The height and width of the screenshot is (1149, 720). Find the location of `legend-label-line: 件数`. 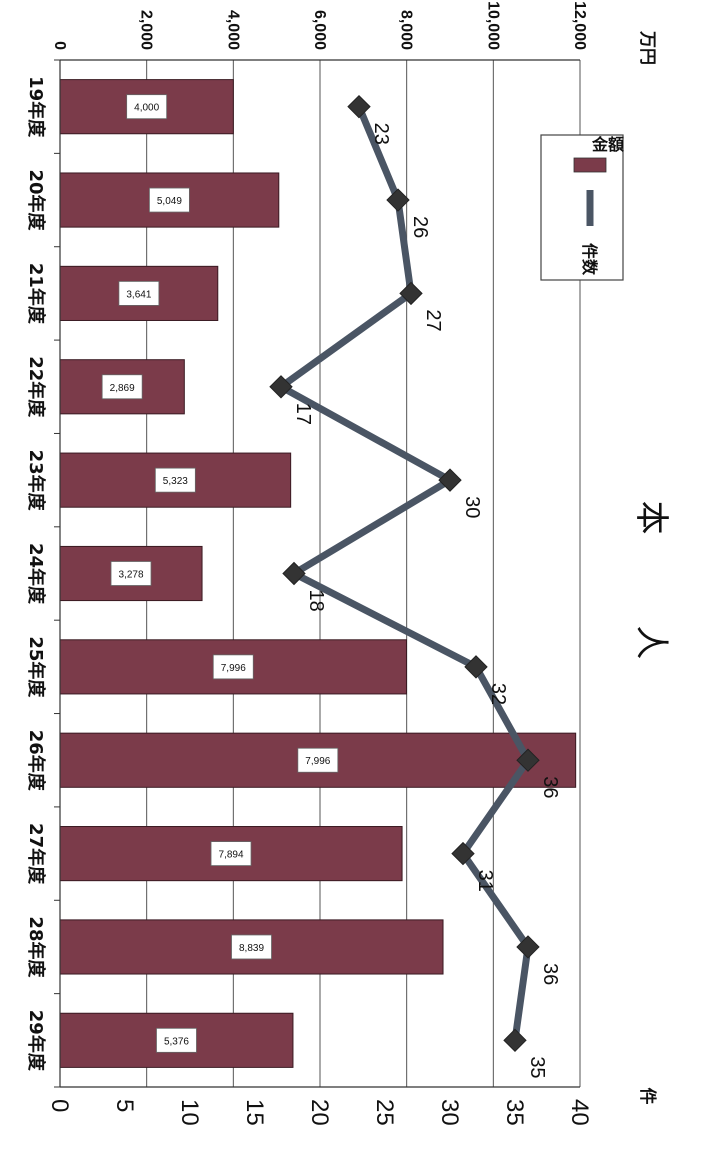

legend-label-line: 件数 is located at coordinates (589, 259).